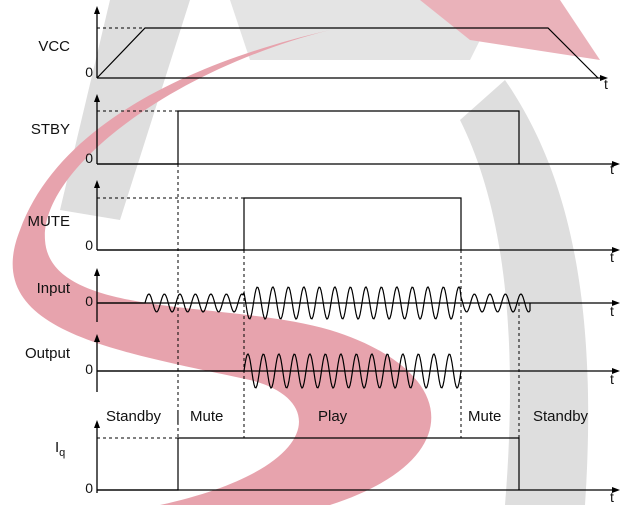 The image size is (624, 505). Describe the element at coordinates (510, 30) in the screenshot. I see `watermark-red-top` at that location.